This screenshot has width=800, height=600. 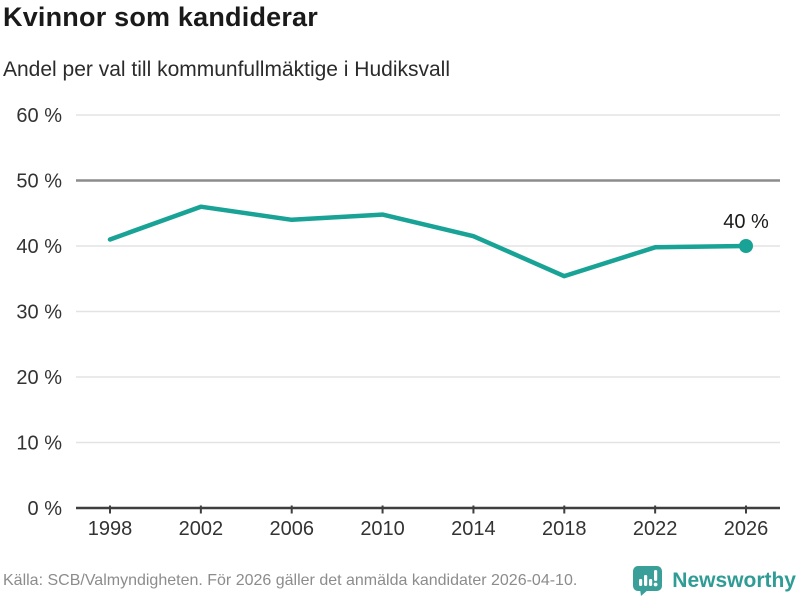 I want to click on x-axis-label: 1998, so click(x=110, y=529).